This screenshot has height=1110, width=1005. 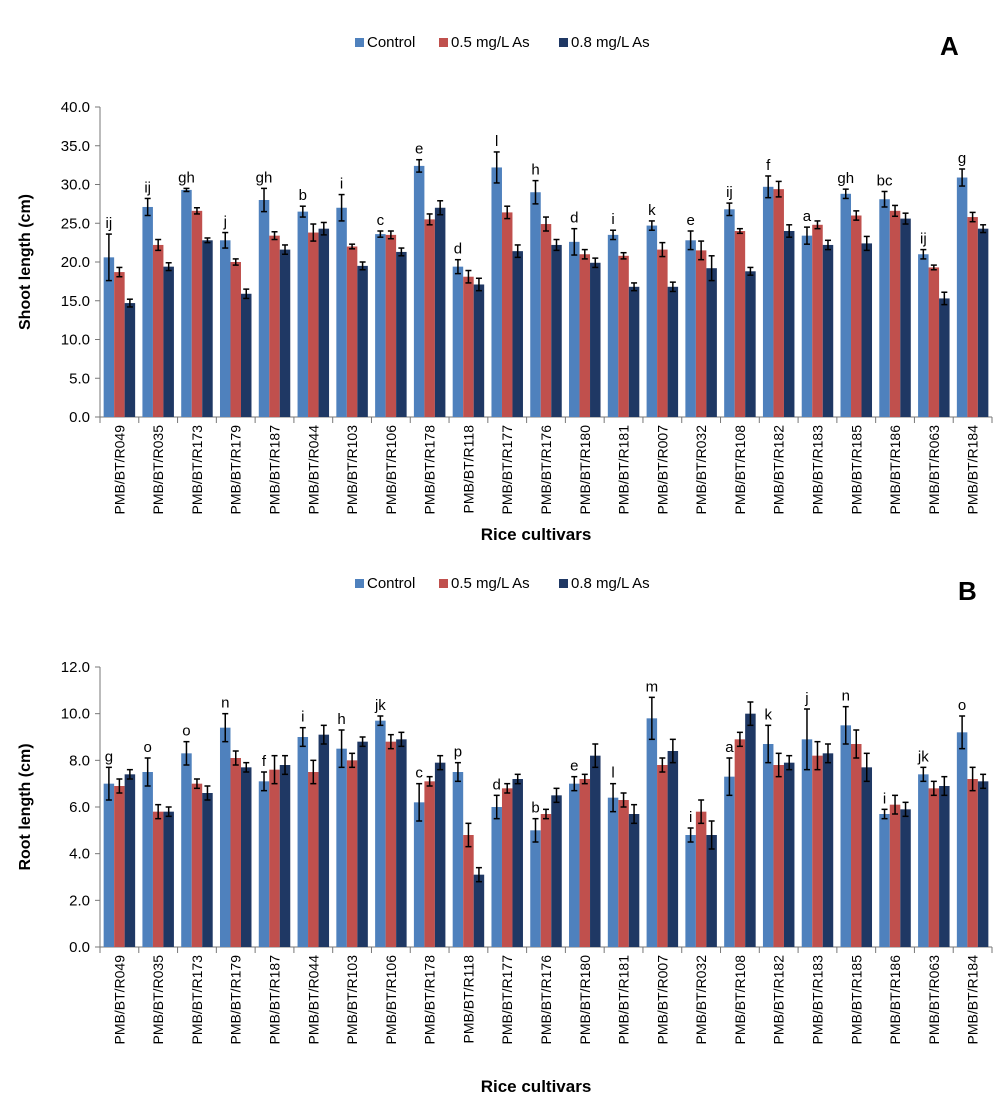 What do you see at coordinates (585, 1000) in the screenshot?
I see `x-tick-label: PMB/BT/R180` at bounding box center [585, 1000].